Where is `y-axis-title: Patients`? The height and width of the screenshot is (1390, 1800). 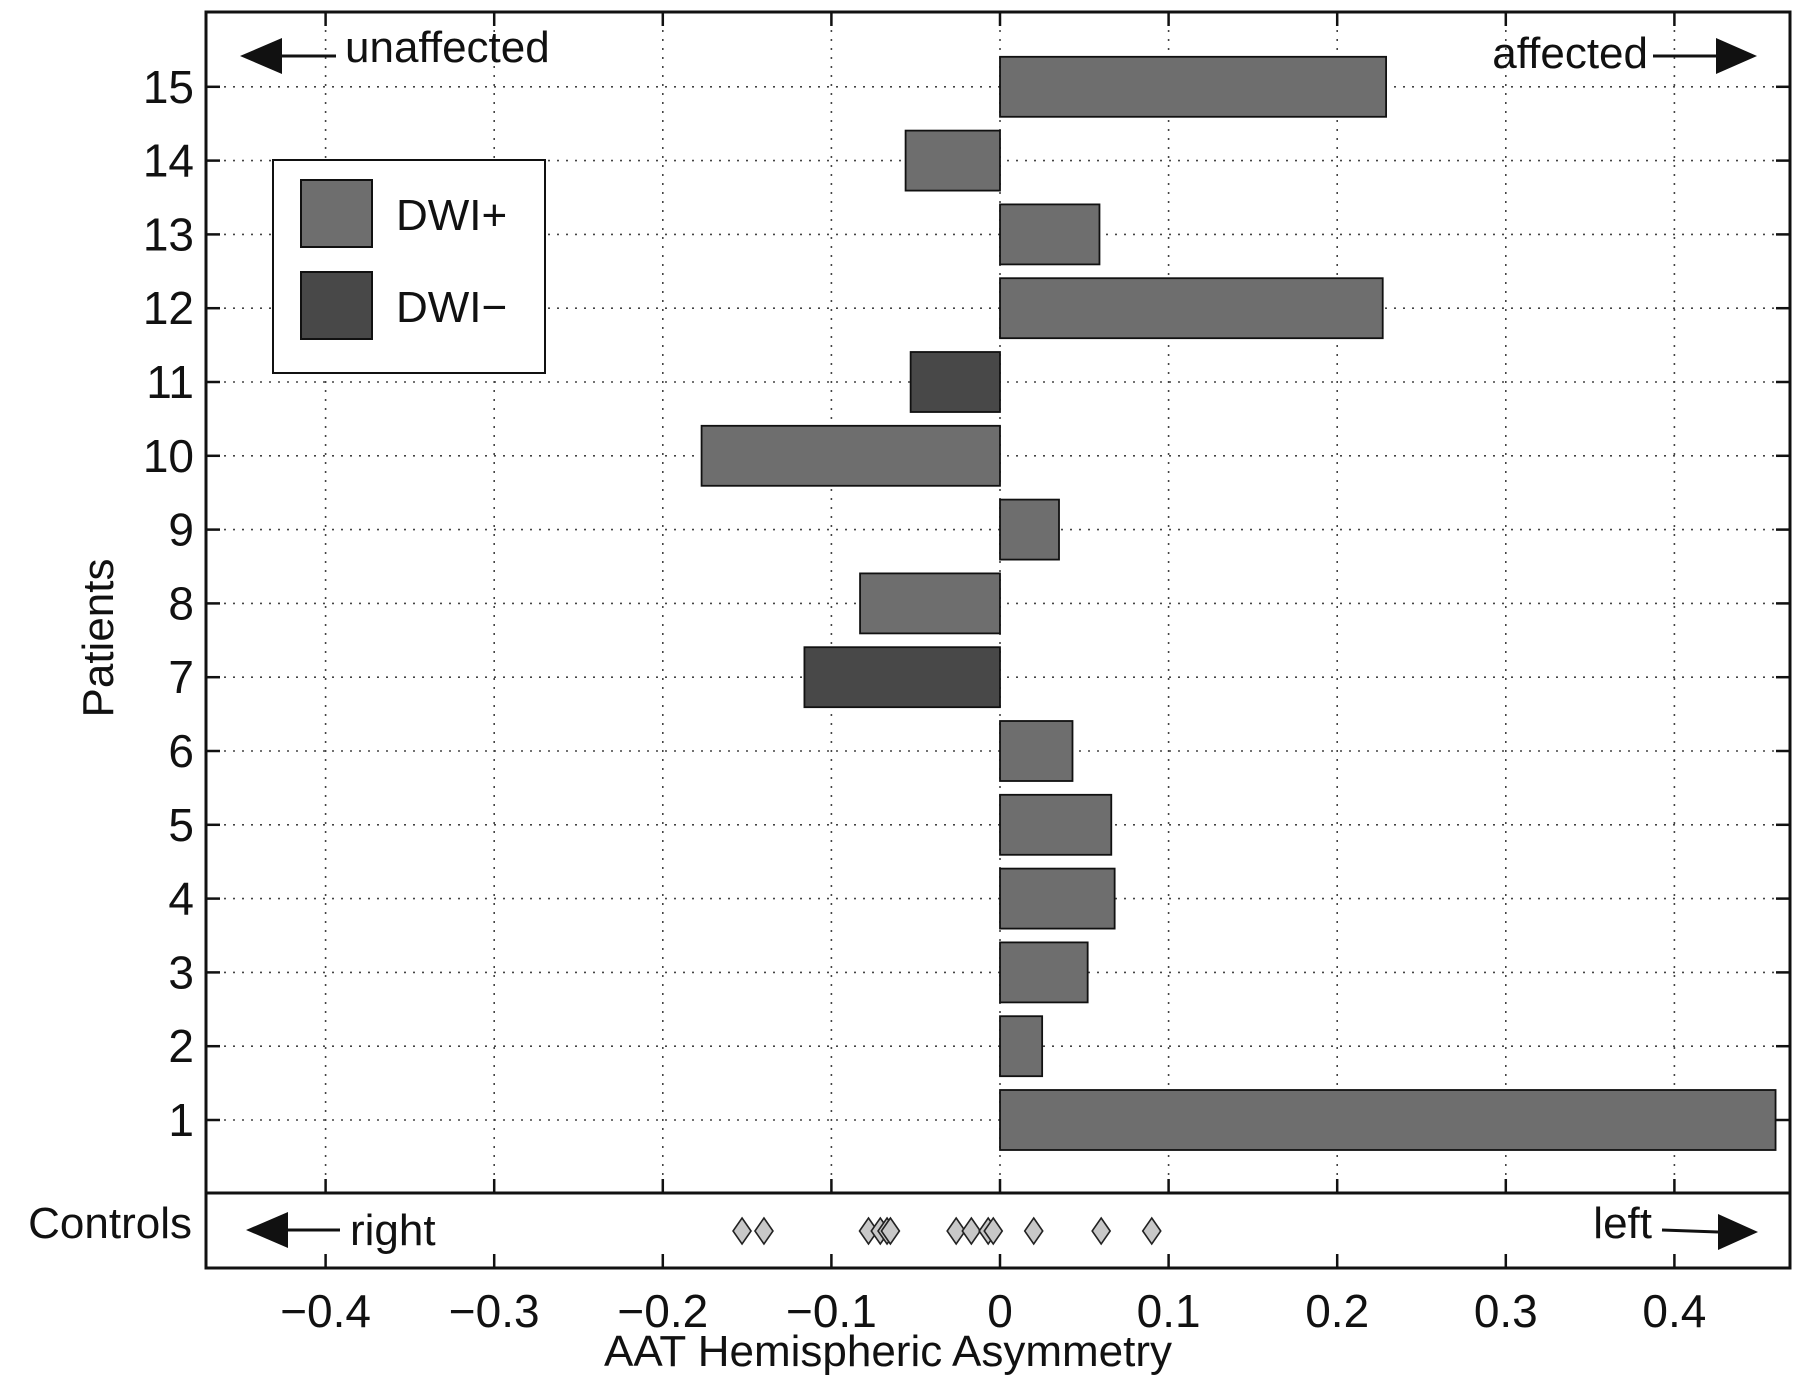 y-axis-title: Patients is located at coordinates (98, 638).